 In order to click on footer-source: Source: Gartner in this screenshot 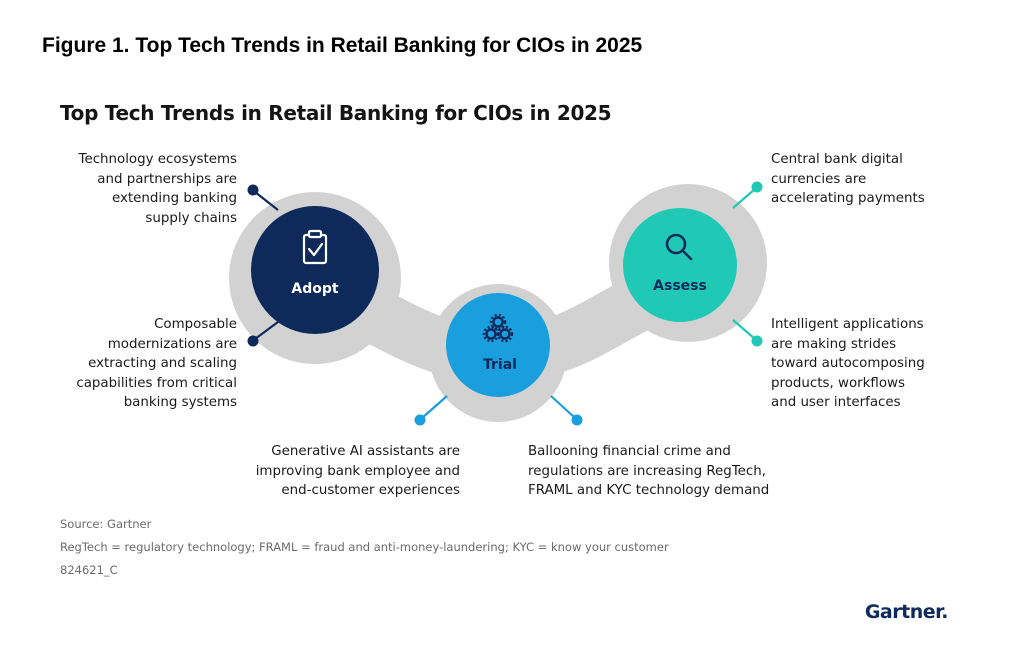, I will do `click(106, 524)`.